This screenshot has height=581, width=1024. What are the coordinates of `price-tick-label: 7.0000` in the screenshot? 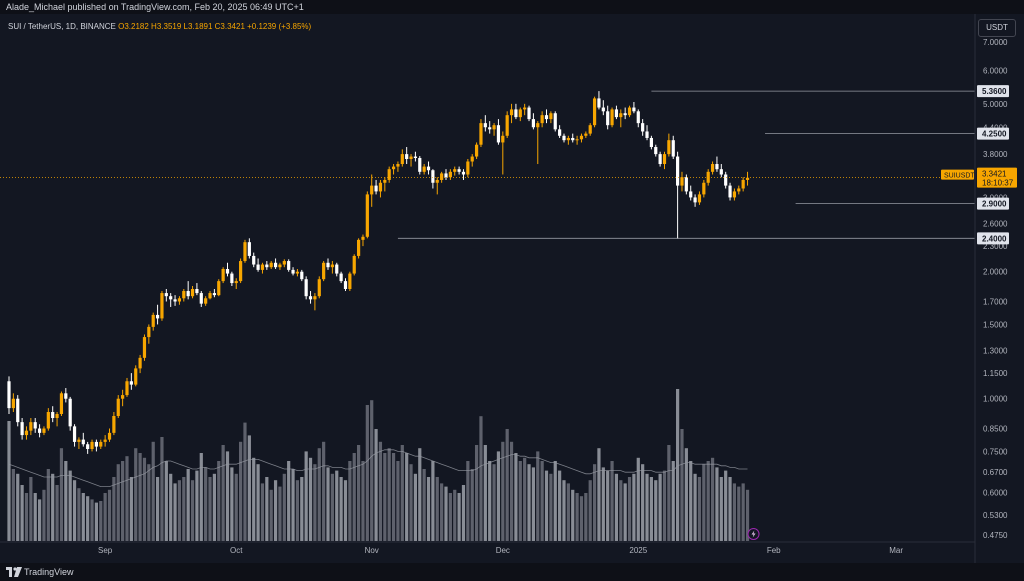 It's located at (995, 42).